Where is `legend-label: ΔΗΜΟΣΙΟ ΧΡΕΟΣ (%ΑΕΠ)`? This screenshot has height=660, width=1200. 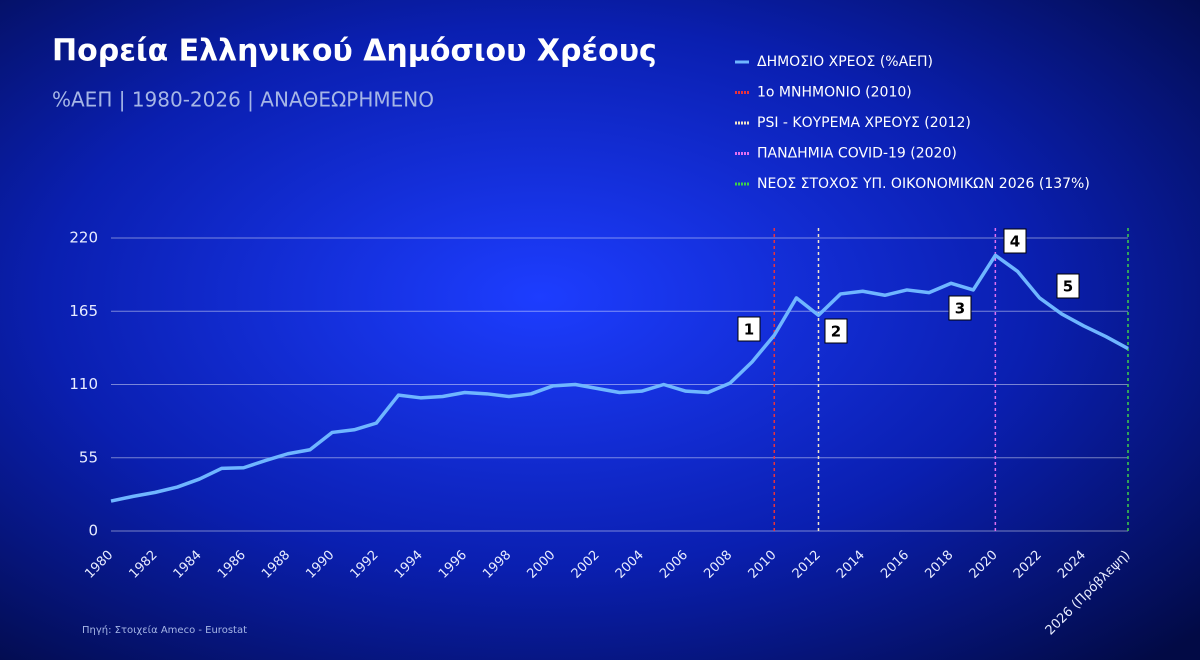 legend-label: ΔΗΜΟΣΙΟ ΧΡΕΟΣ (%ΑΕΠ) is located at coordinates (845, 62).